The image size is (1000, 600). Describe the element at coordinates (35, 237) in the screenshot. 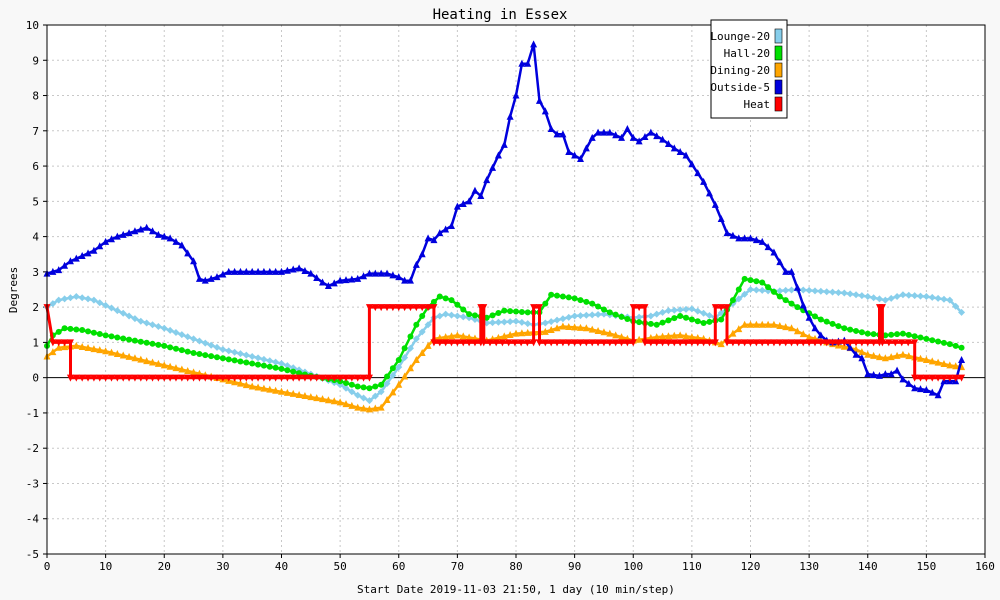

I see `y-tick-label: 4` at that location.